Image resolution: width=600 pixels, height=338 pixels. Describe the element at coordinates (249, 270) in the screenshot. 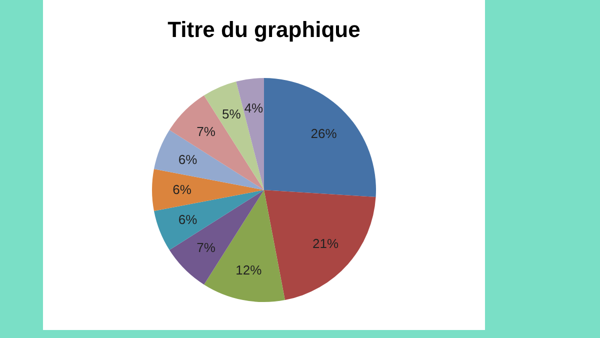

I see `data-label: 12%` at that location.